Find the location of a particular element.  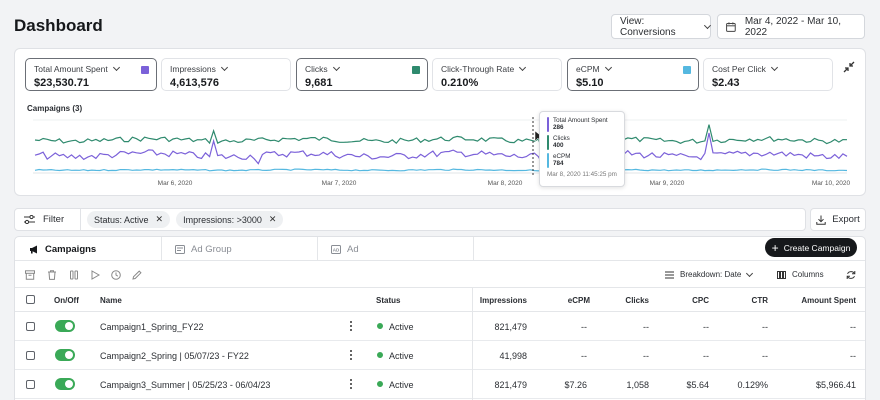

cell-clicks: -- is located at coordinates (646, 327).